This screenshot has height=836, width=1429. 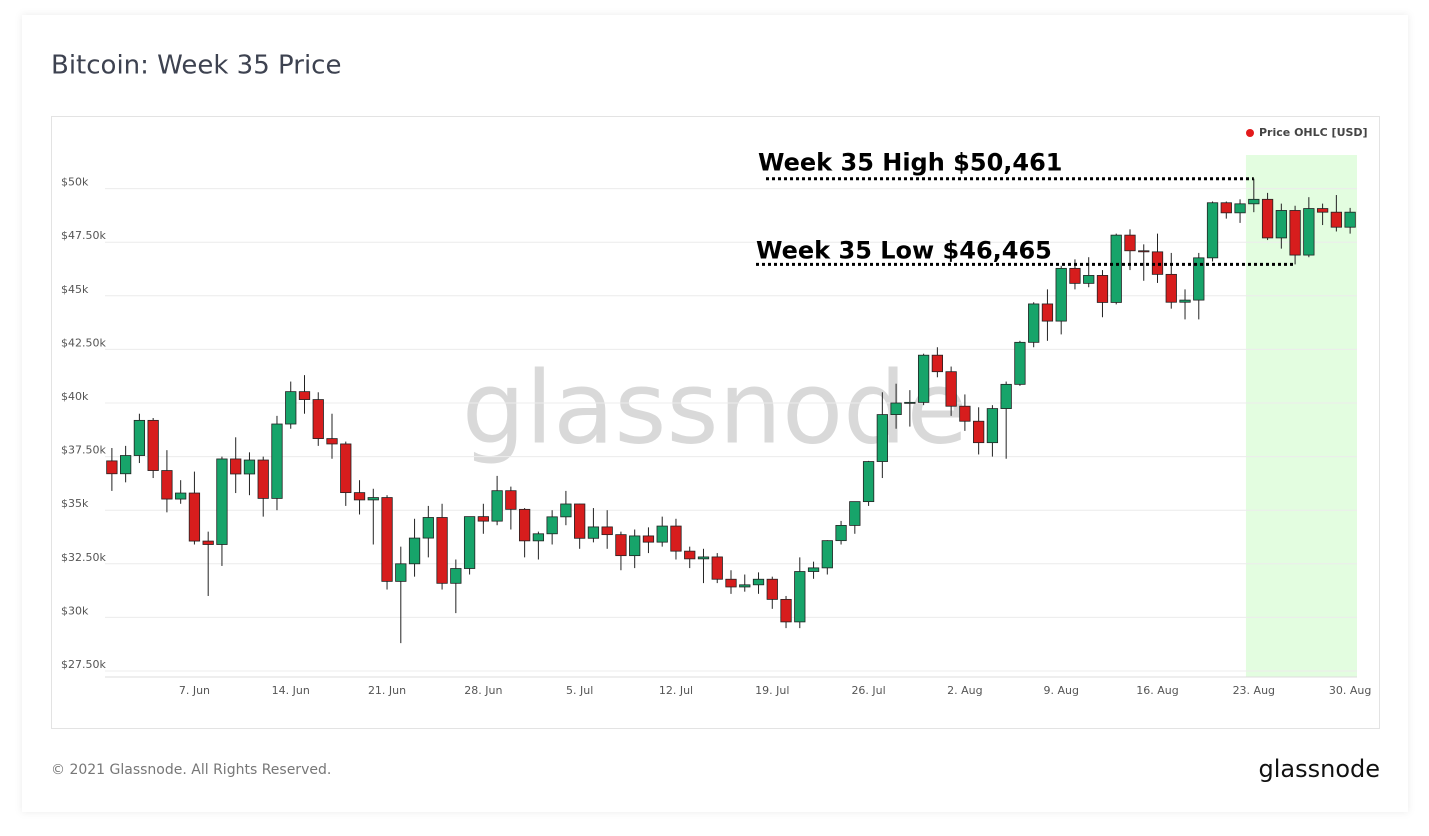 What do you see at coordinates (1254, 690) in the screenshot?
I see `x-tick-label: 23. Aug` at bounding box center [1254, 690].